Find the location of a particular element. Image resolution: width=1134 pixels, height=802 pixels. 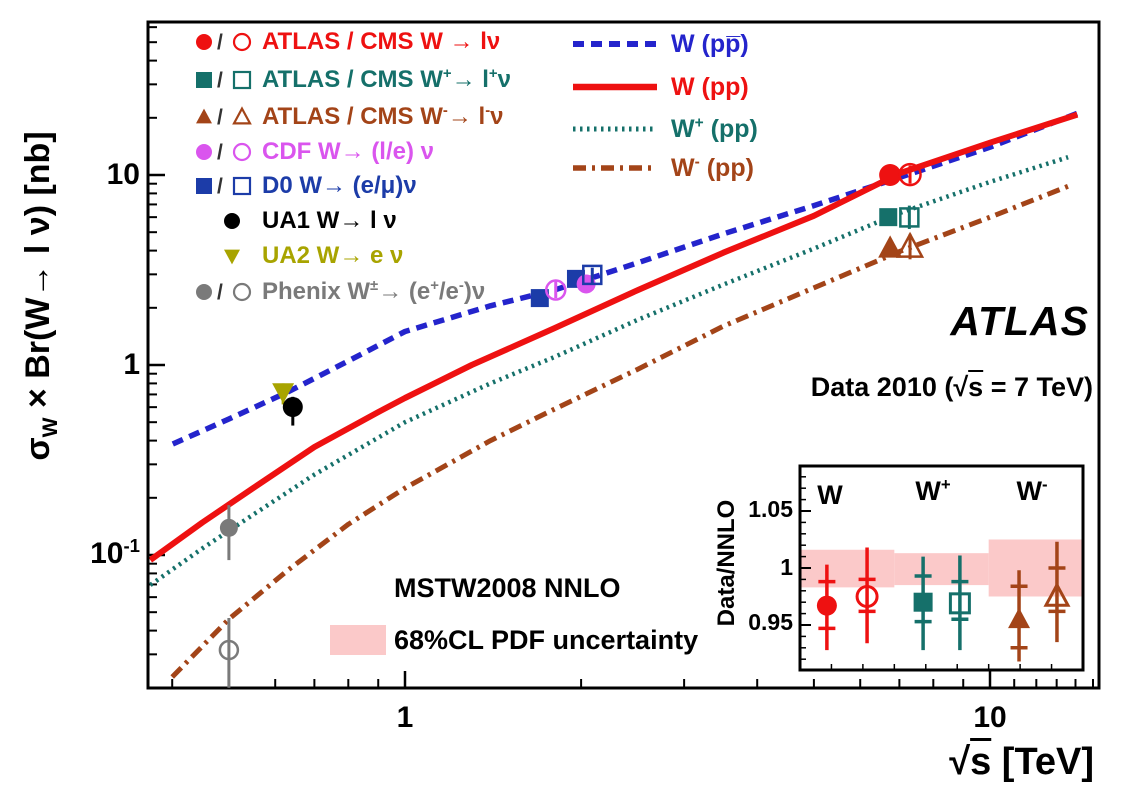

dataset-label: Data 2010 (√s = 7 TeV) is located at coordinates (951, 387).